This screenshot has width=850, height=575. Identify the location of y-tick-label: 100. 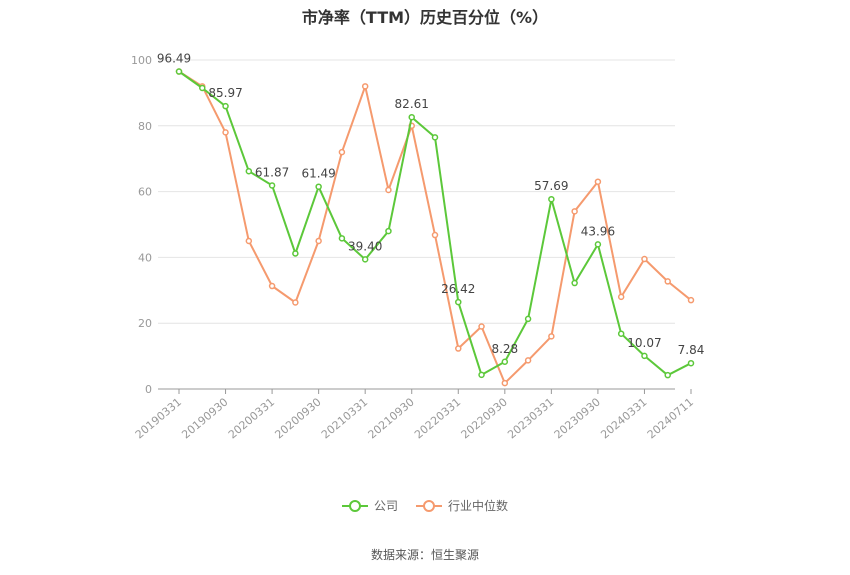
(141, 60).